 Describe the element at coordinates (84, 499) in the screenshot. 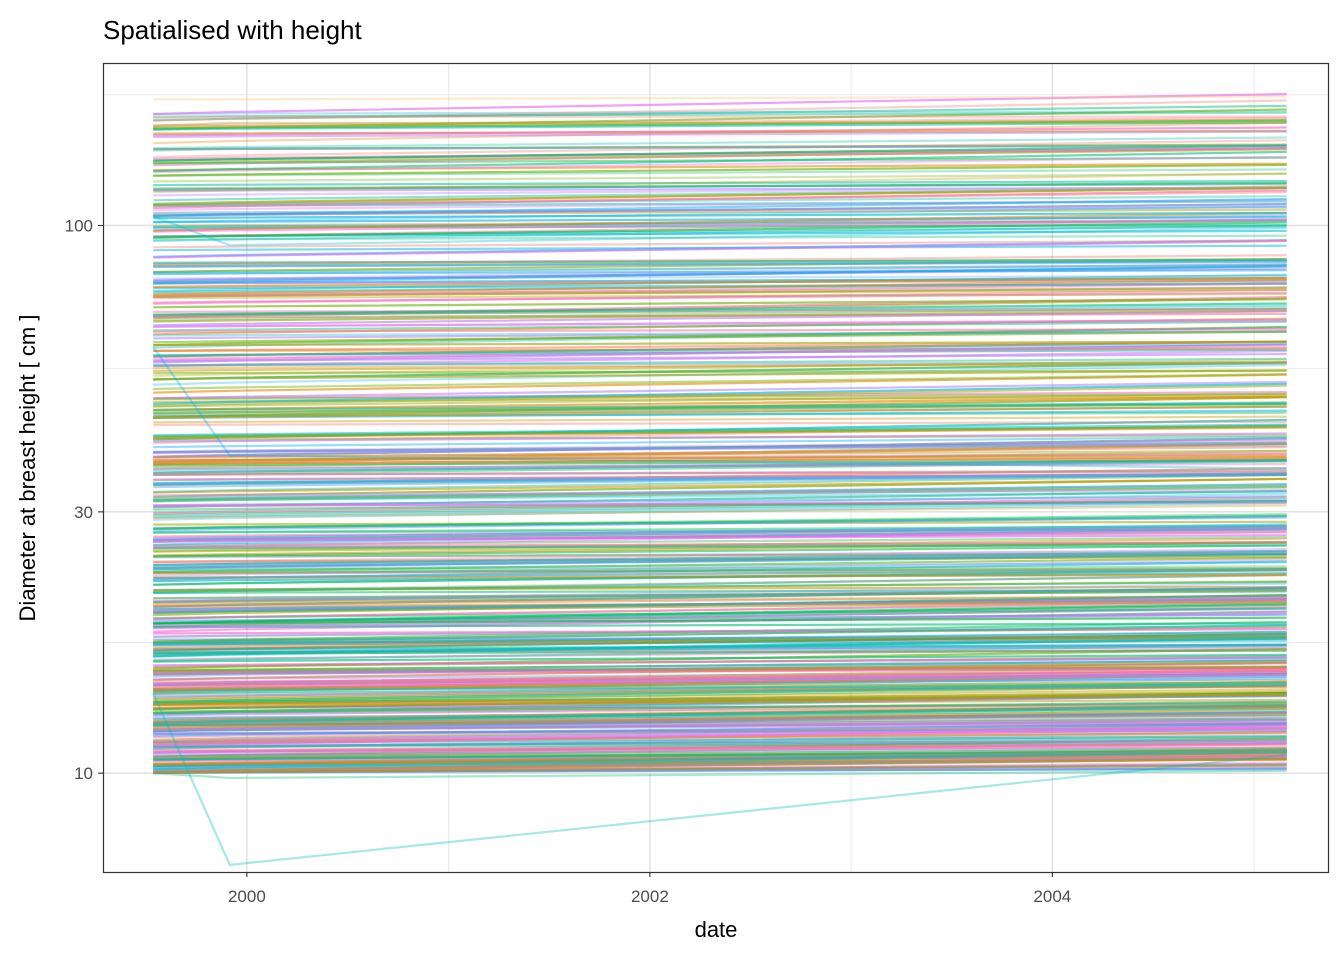

I see `y-axis: 10 30 100` at that location.